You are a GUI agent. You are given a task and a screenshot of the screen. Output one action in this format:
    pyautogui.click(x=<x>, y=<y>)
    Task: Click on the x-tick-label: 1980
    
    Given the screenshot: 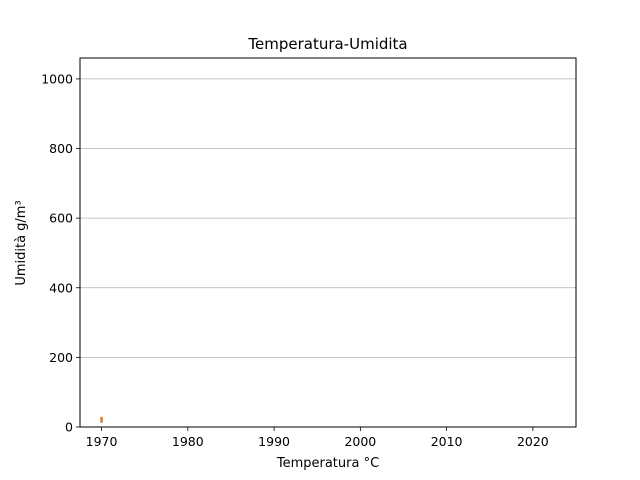 What is the action you would take?
    pyautogui.click(x=188, y=441)
    